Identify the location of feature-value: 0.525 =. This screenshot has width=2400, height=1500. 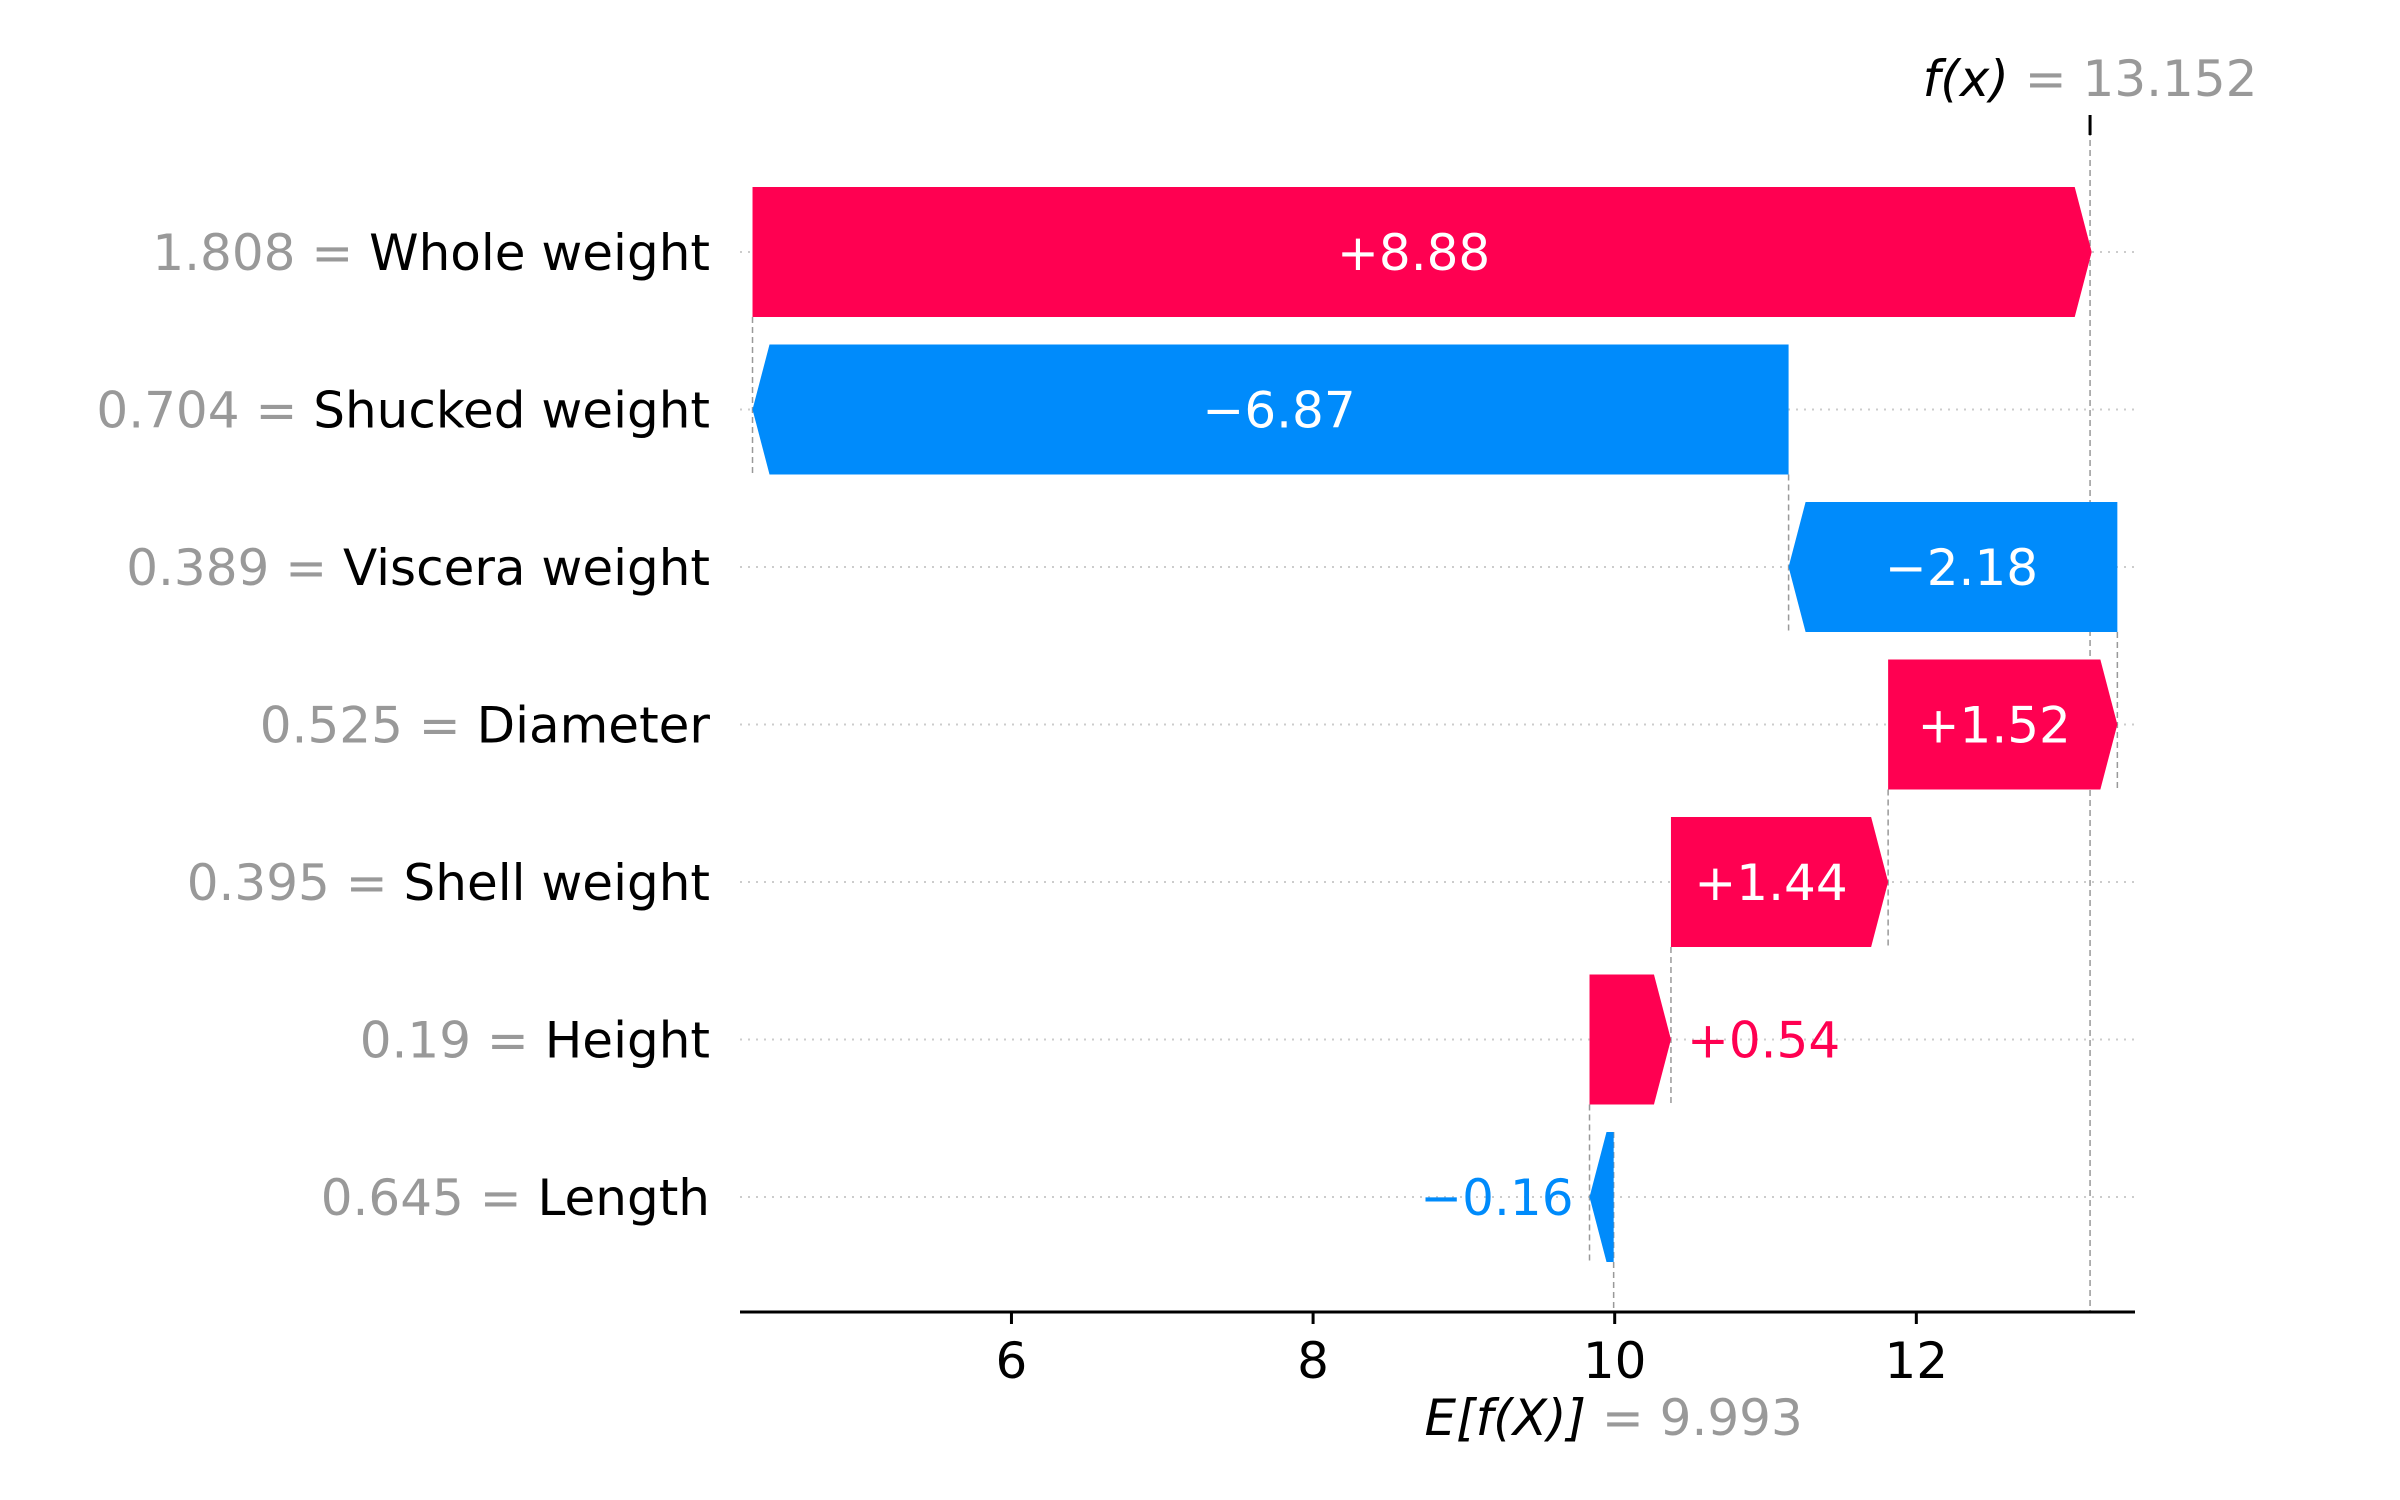
(368, 726).